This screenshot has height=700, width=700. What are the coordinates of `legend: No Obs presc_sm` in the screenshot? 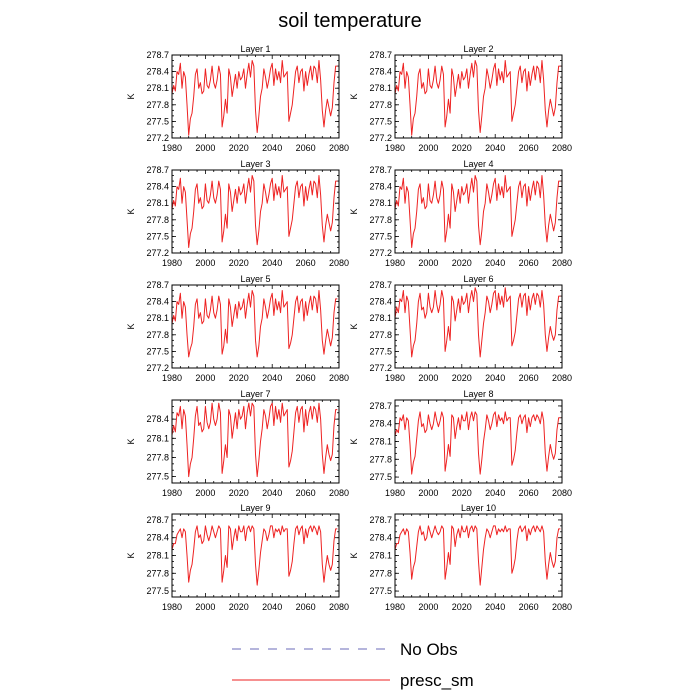 It's located at (353, 665).